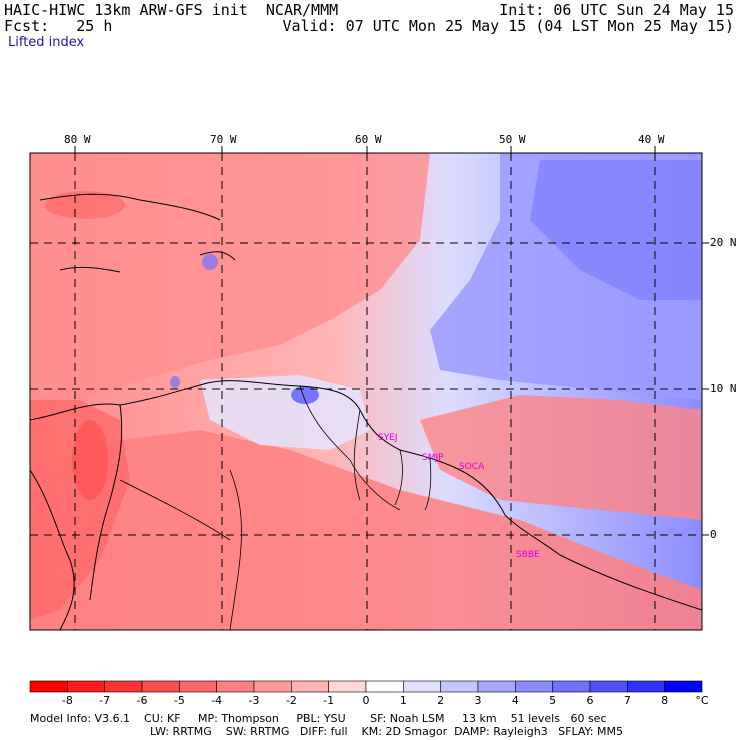 Image resolution: width=740 pixels, height=740 pixels. I want to click on colorbar-tick-label: 7, so click(627, 700).